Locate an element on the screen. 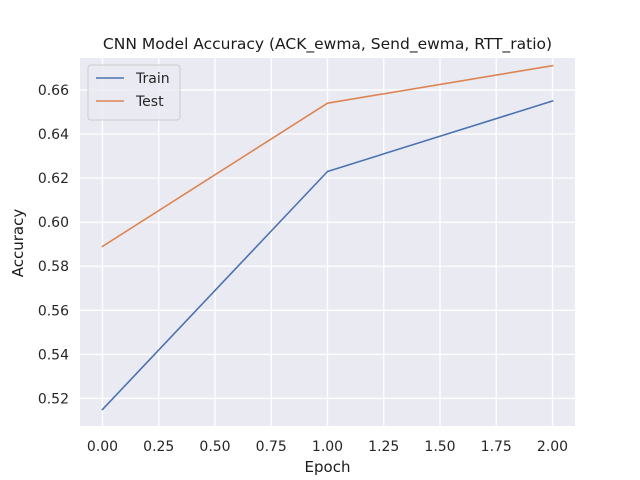 The height and width of the screenshot is (480, 640). x-tick-label: 1.25 is located at coordinates (383, 447).